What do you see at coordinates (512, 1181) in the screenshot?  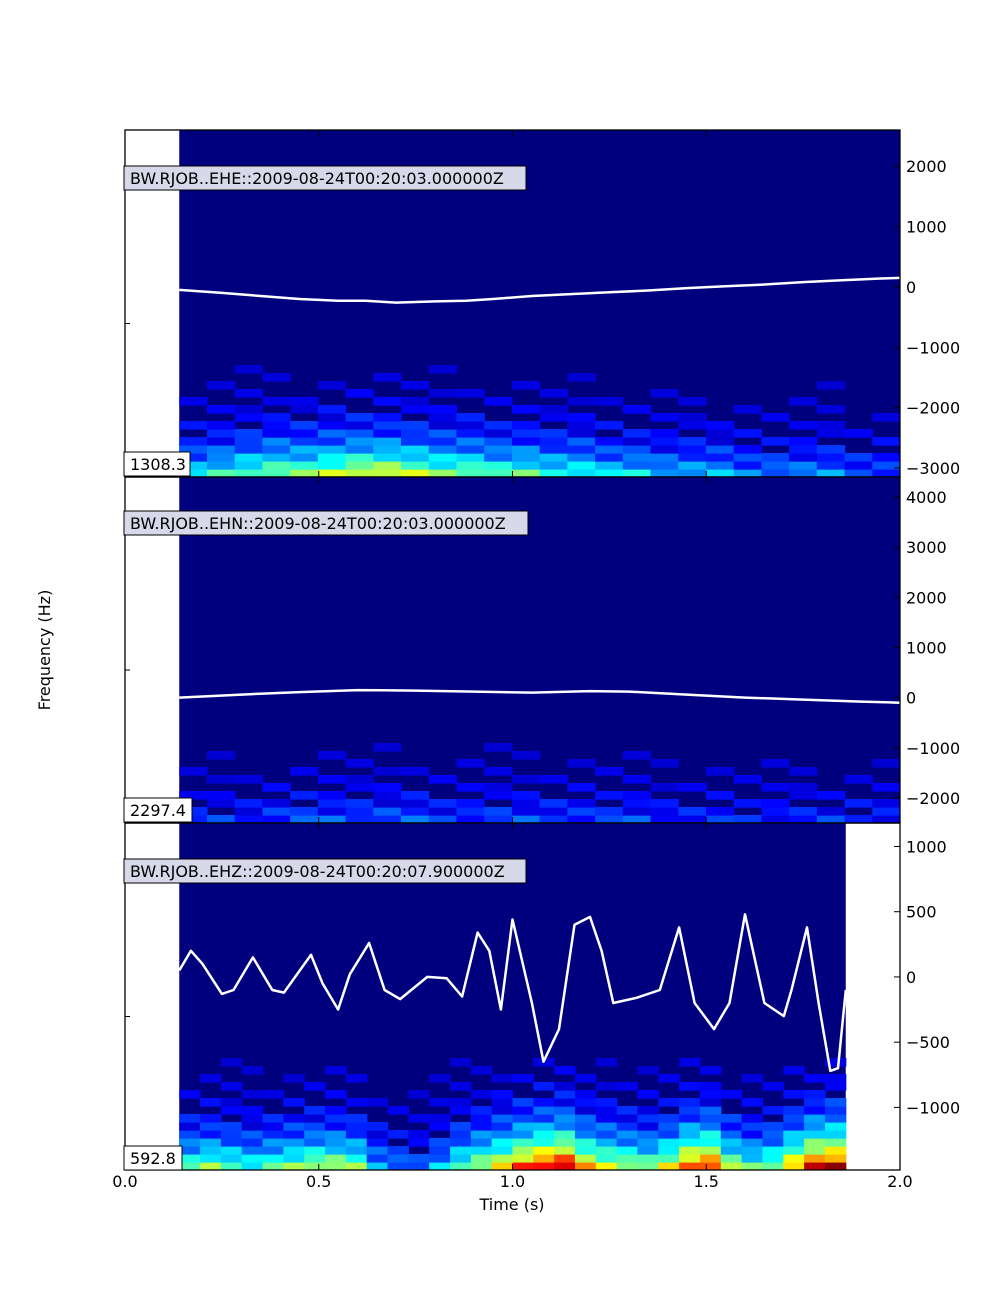 I see `x-axis-tick-labels: 0.0 0.5 1.0 1.5 2.0` at bounding box center [512, 1181].